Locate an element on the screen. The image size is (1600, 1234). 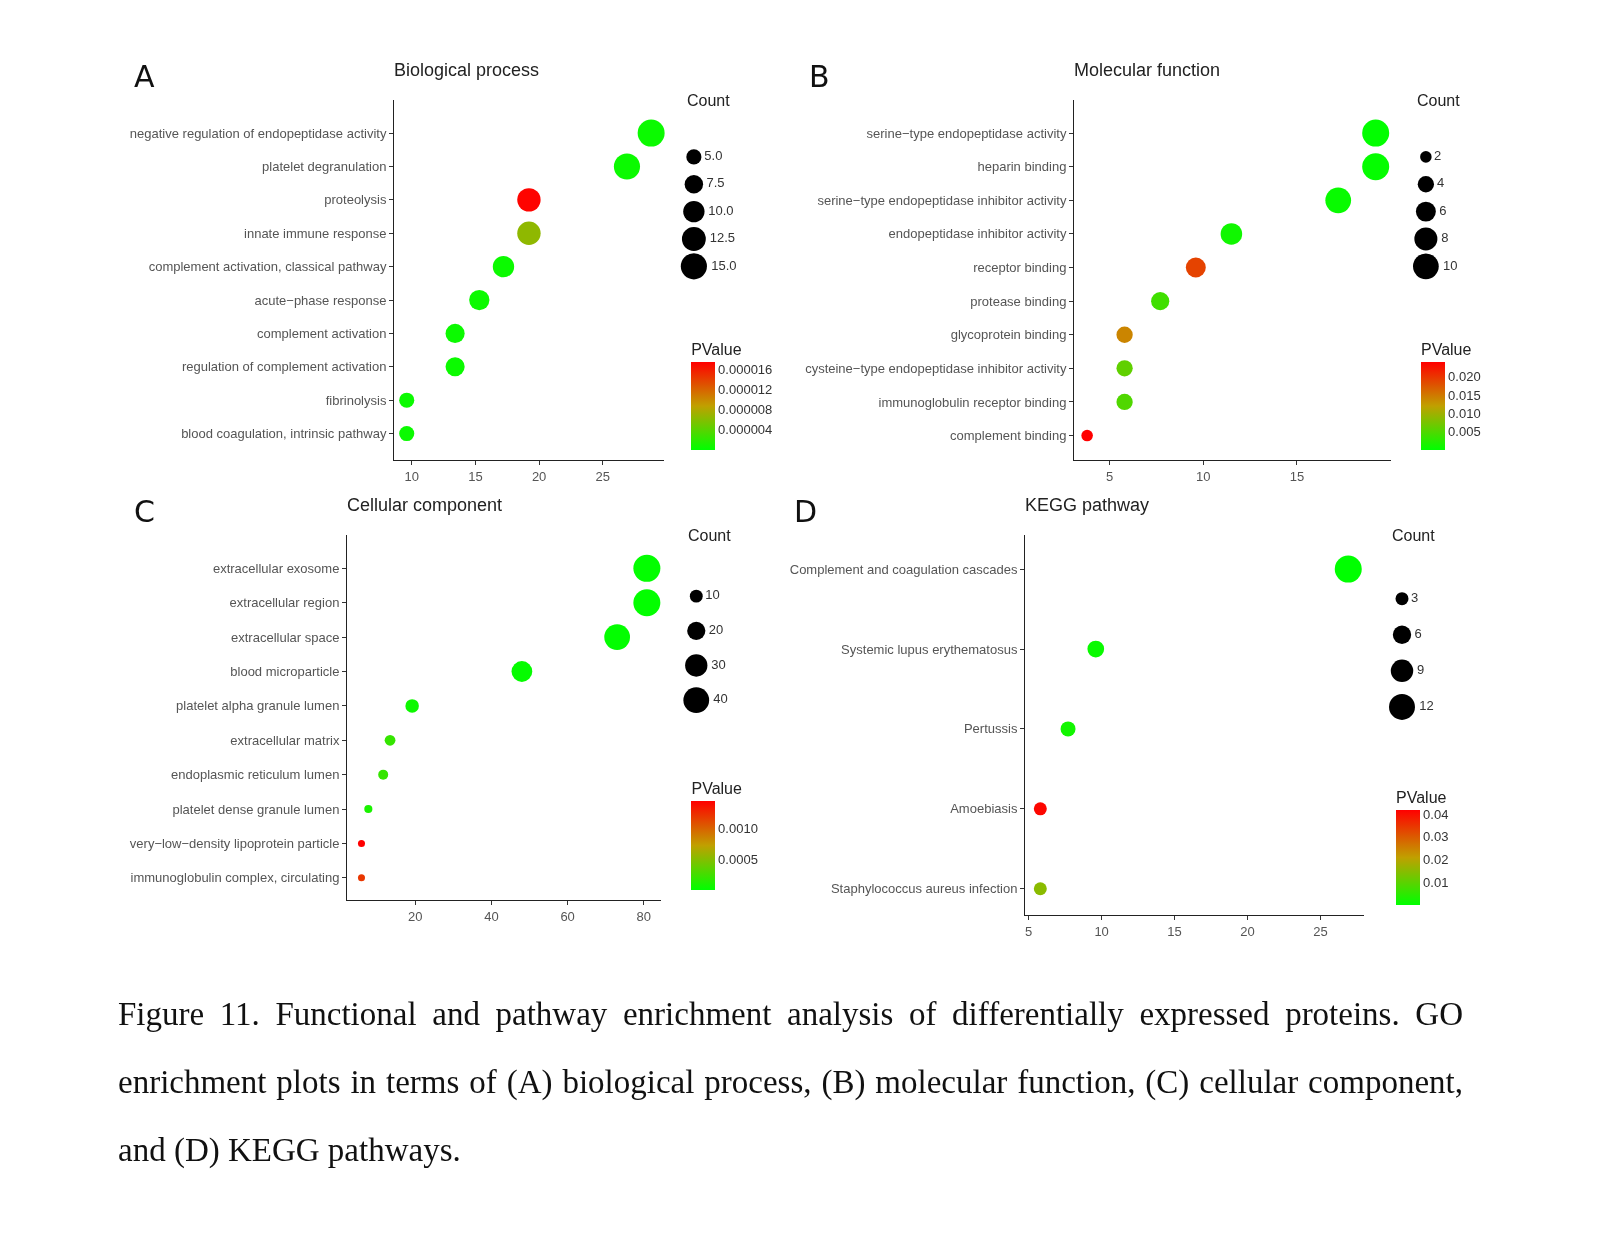
chart-title: KEGG pathway is located at coordinates (1087, 504).